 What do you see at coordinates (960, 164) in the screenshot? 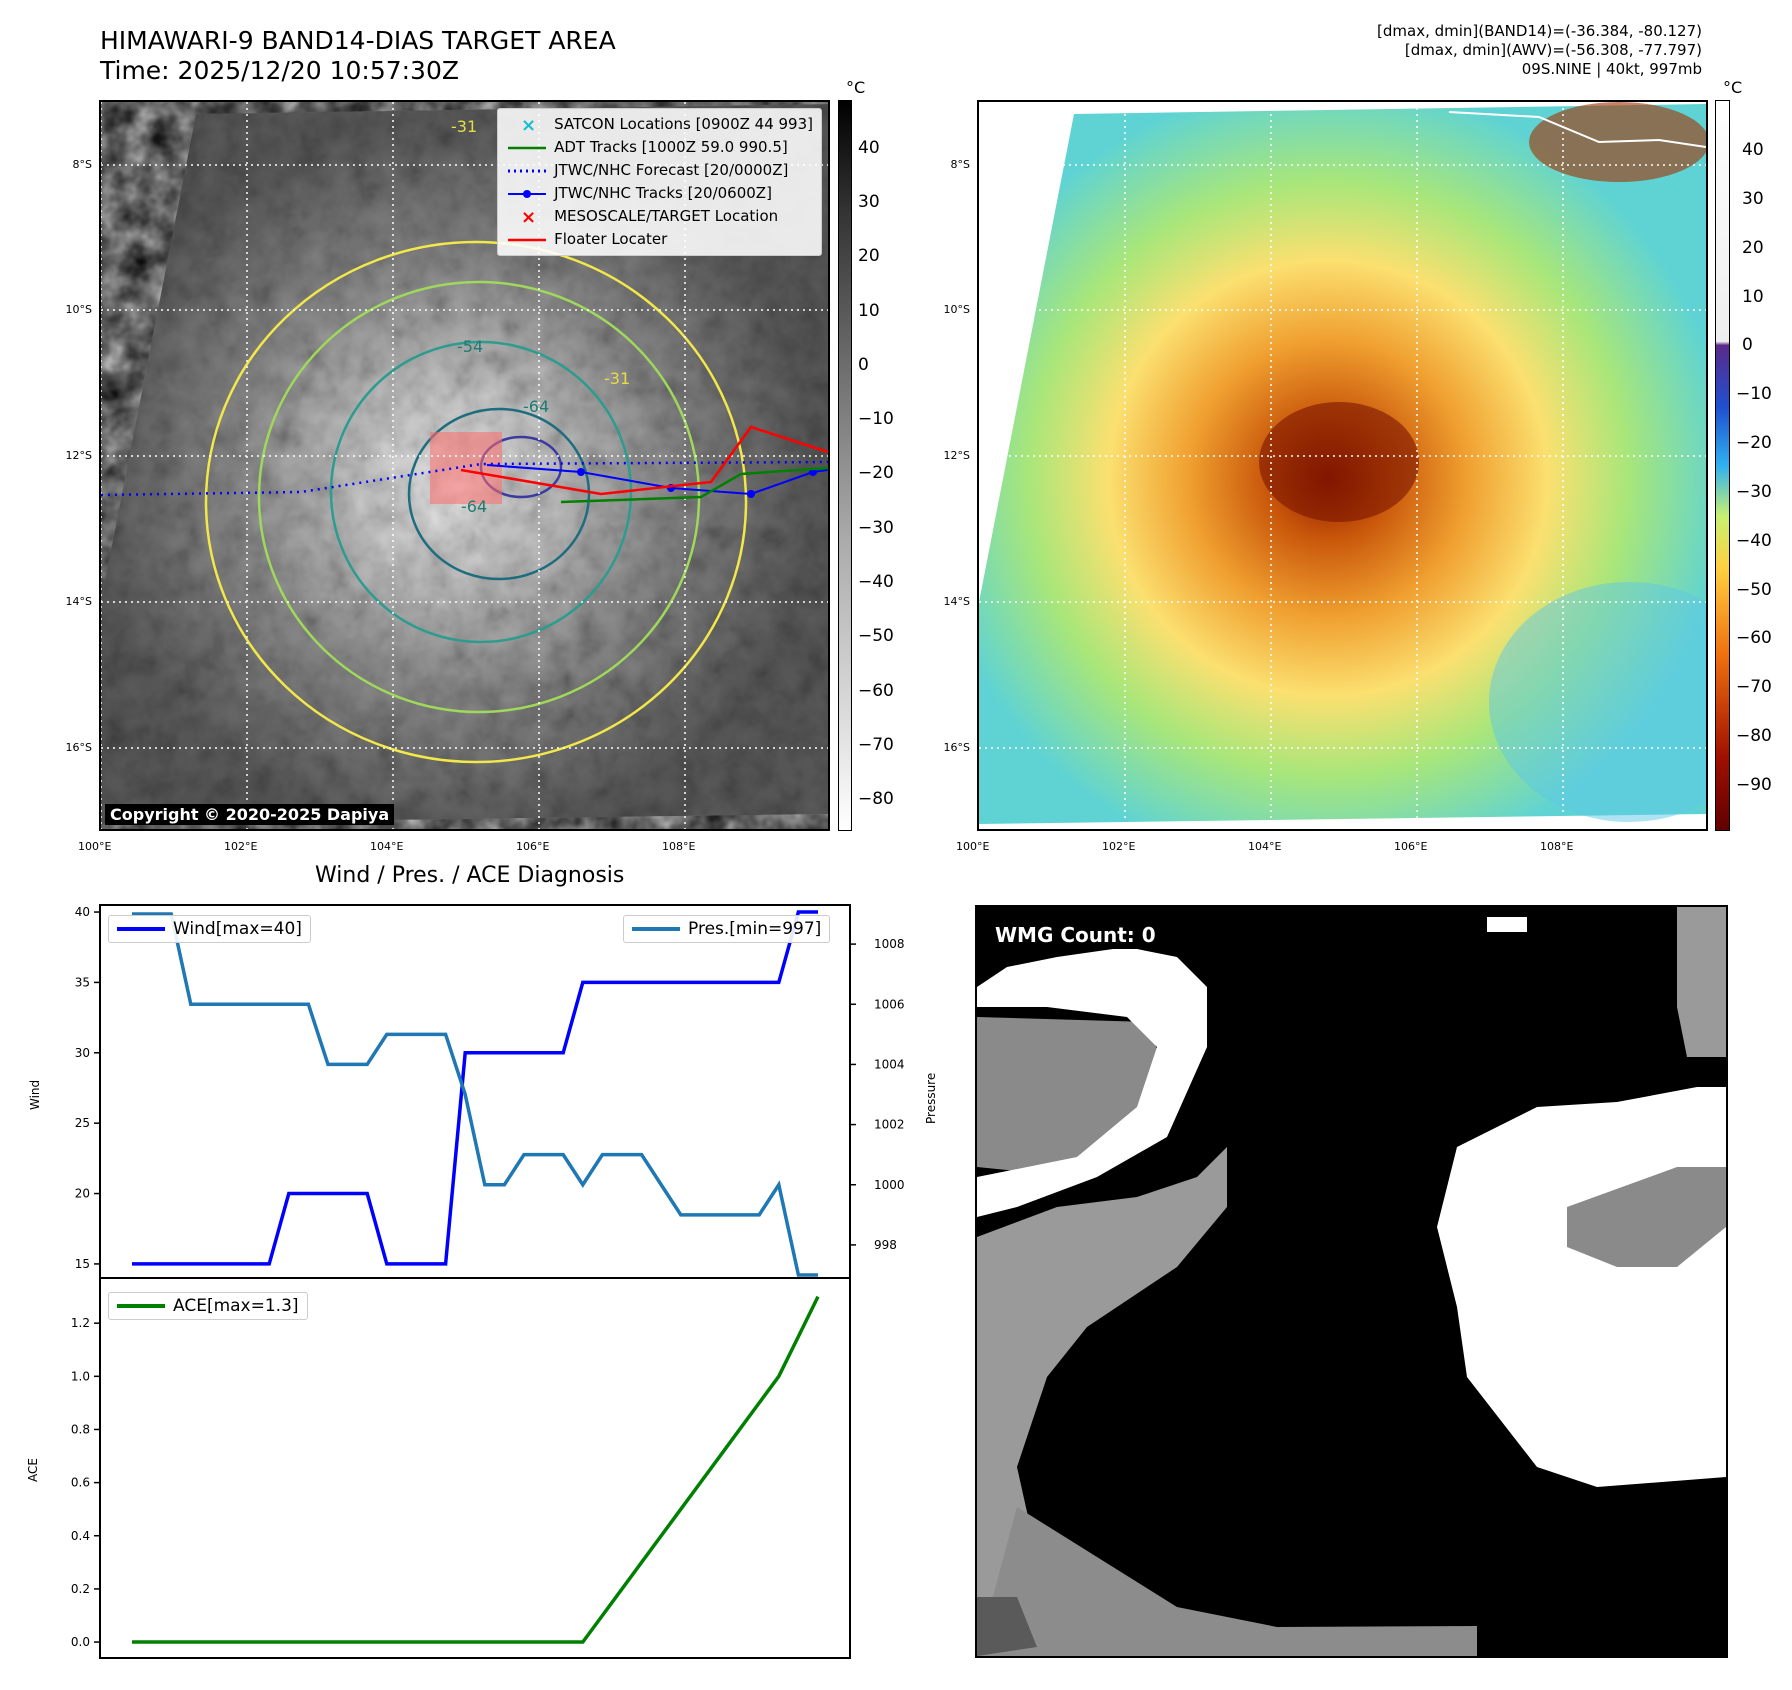
I see `lat-tick: 8°S` at bounding box center [960, 164].